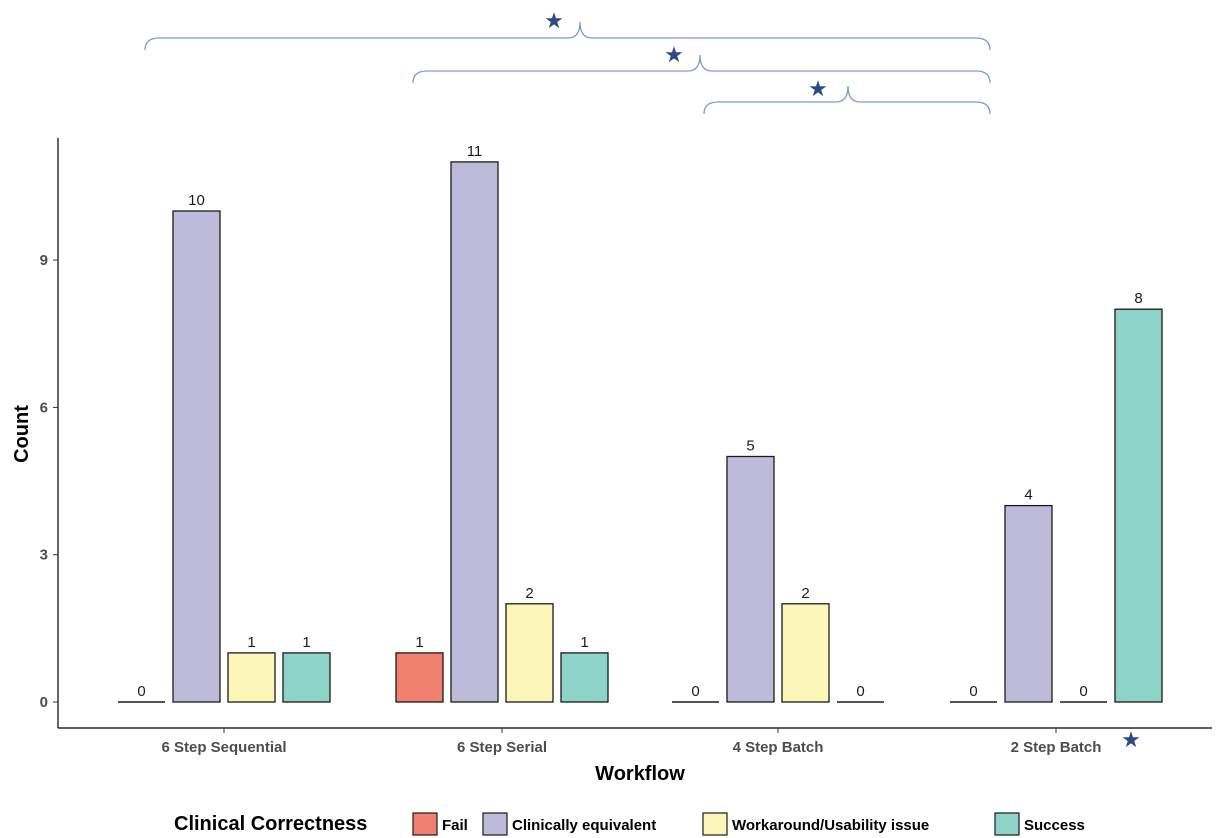  What do you see at coordinates (22, 434) in the screenshot?
I see `y-axis-title: Count` at bounding box center [22, 434].